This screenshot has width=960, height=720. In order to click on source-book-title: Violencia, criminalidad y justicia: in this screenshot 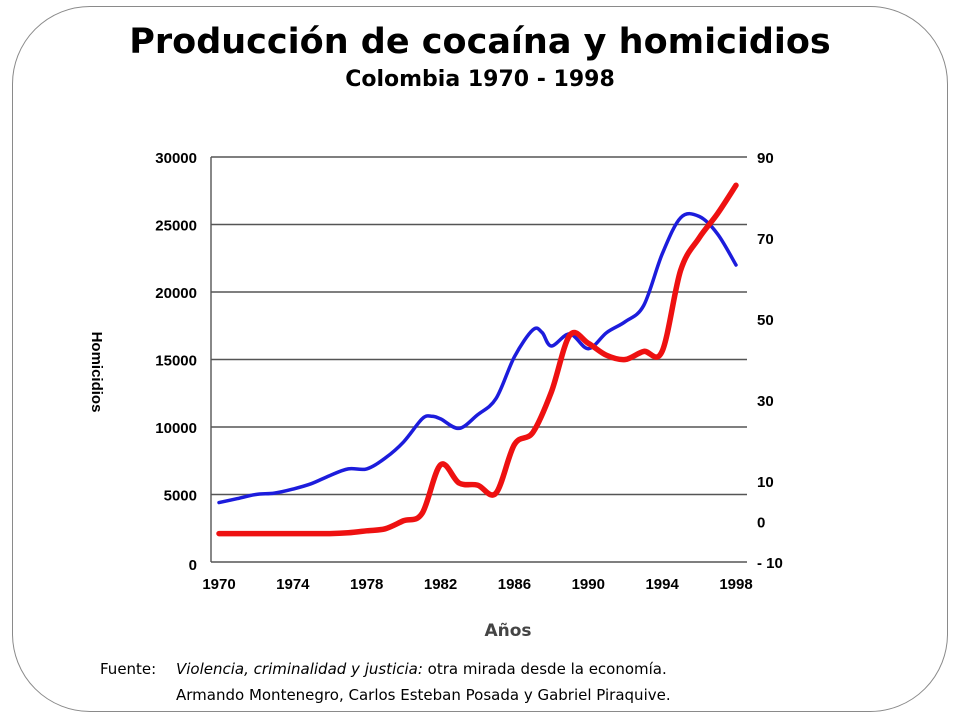, I will do `click(299, 669)`.